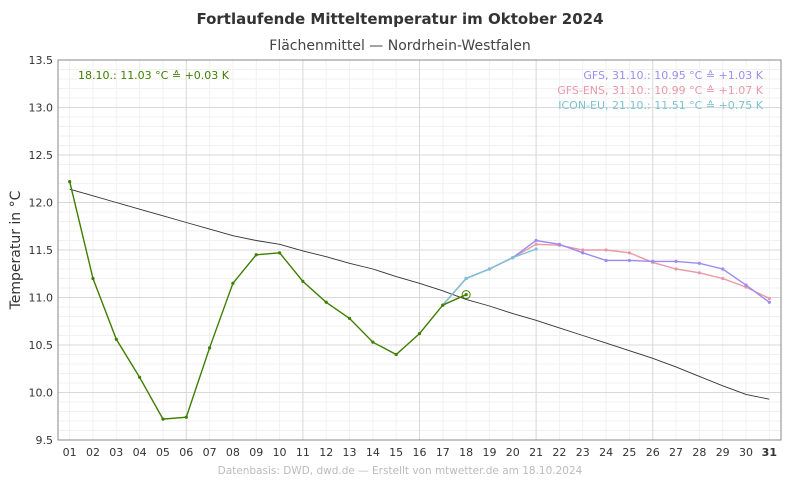 This screenshot has height=484, width=800. What do you see at coordinates (629, 452) in the screenshot?
I see `x-tick-label: 25` at bounding box center [629, 452].